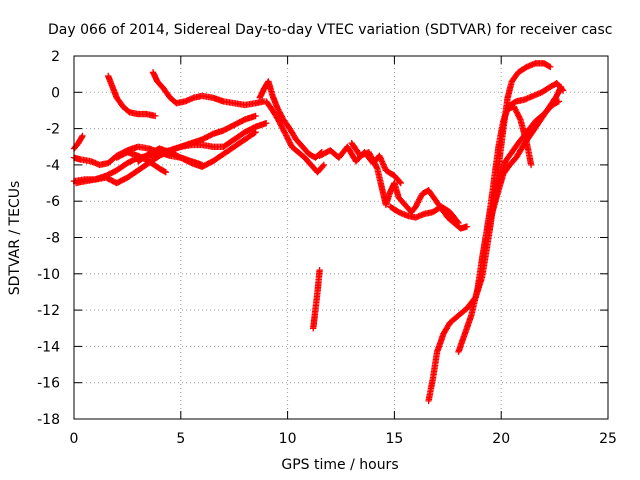 The image size is (640, 480). What do you see at coordinates (48, 384) in the screenshot?
I see `y-tick-label: -16` at bounding box center [48, 384].